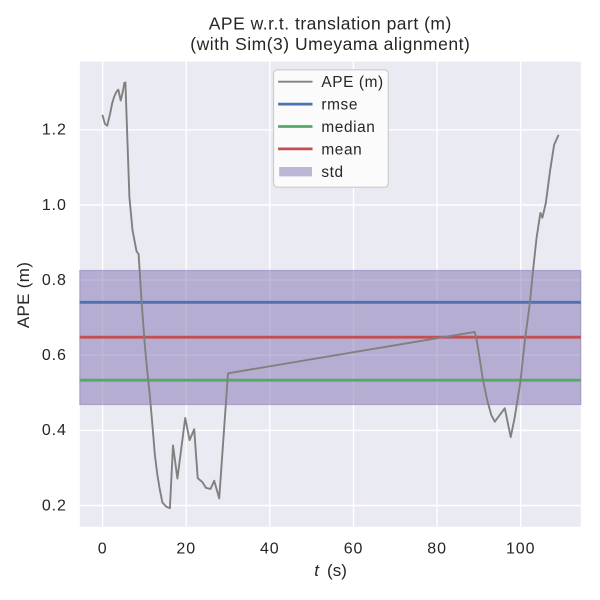 Image resolution: width=600 pixels, height=600 pixels. What do you see at coordinates (270, 548) in the screenshot?
I see `svg-text: 40` at bounding box center [270, 548].